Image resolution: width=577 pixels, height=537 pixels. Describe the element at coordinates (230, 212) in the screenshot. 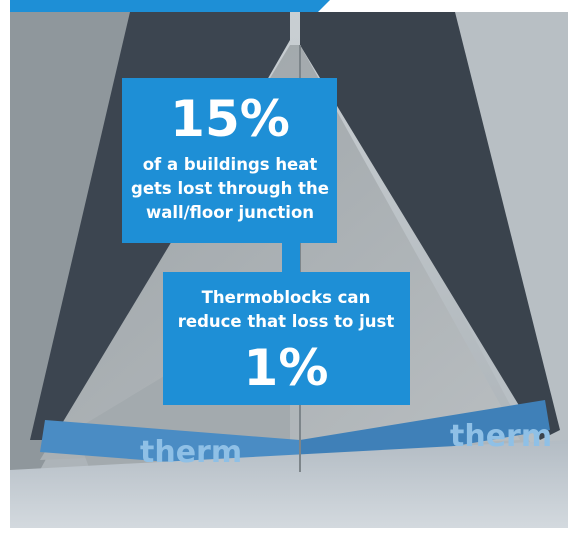

I see `callout-text: wall/floor junction` at that location.